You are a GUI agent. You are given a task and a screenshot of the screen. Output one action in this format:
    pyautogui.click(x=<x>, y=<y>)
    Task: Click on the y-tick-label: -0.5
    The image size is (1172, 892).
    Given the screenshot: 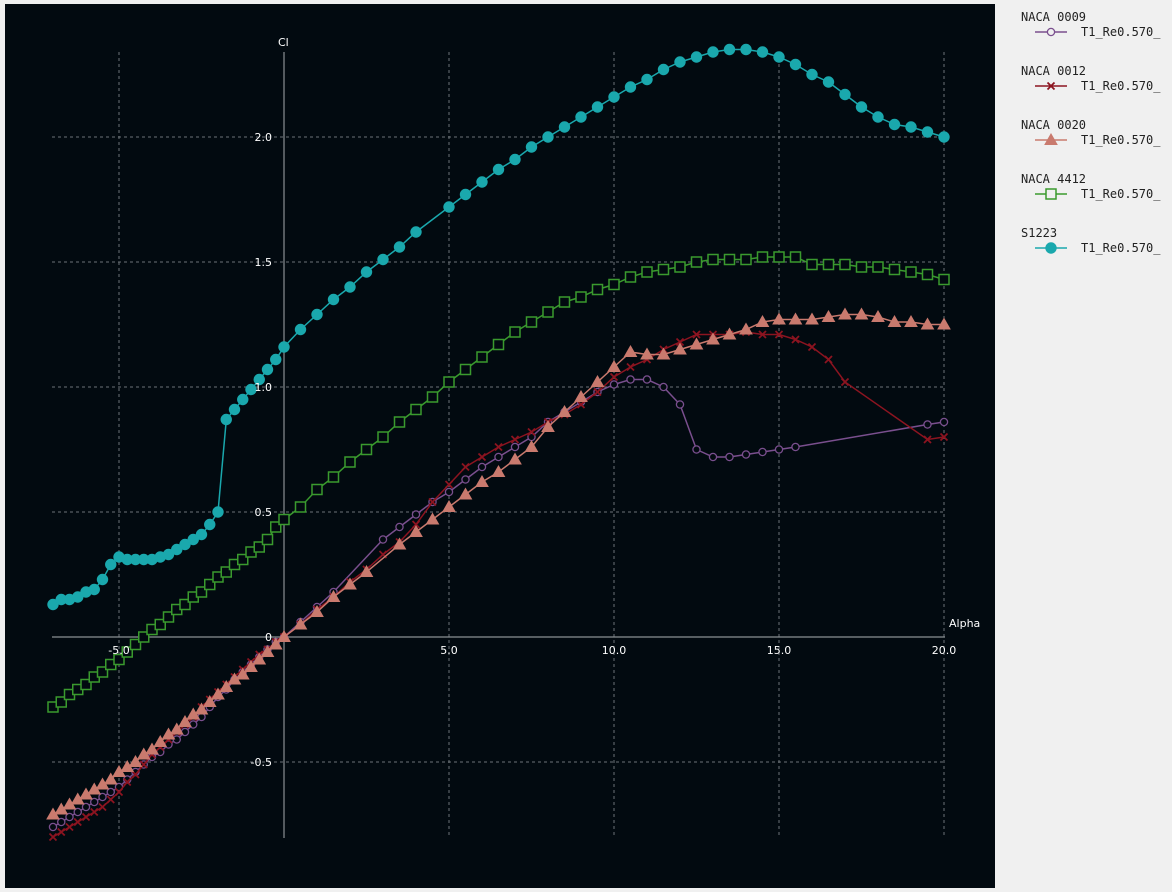 What is the action you would take?
    pyautogui.click(x=261, y=762)
    